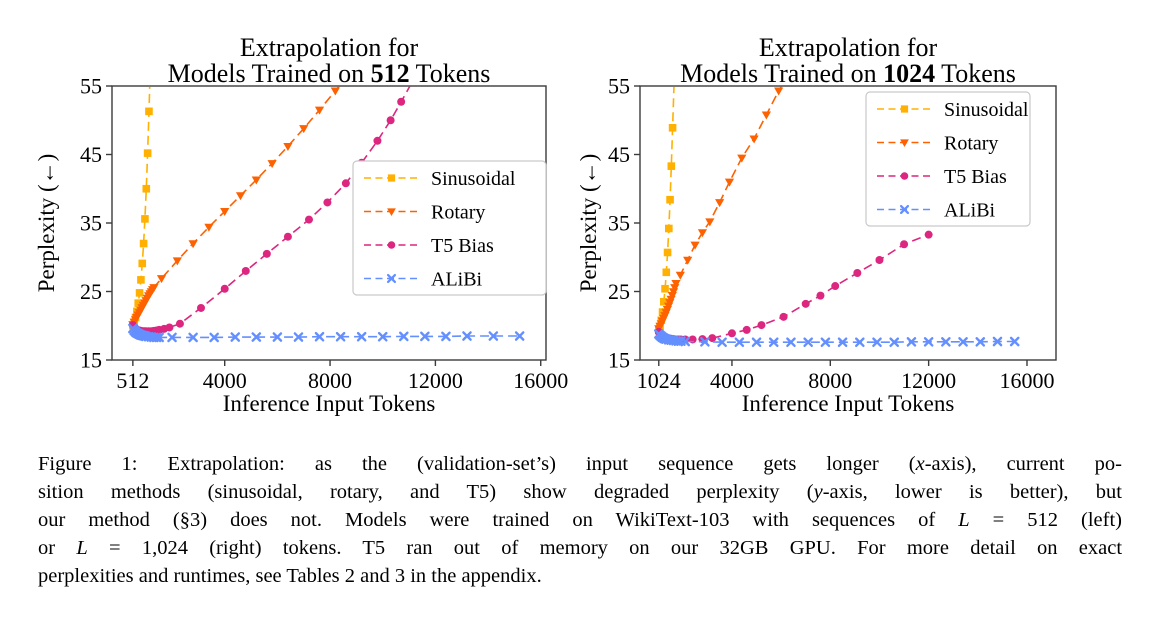 This screenshot has width=1158, height=632. What do you see at coordinates (132, 380) in the screenshot?
I see `x-tick-label: 512` at bounding box center [132, 380].